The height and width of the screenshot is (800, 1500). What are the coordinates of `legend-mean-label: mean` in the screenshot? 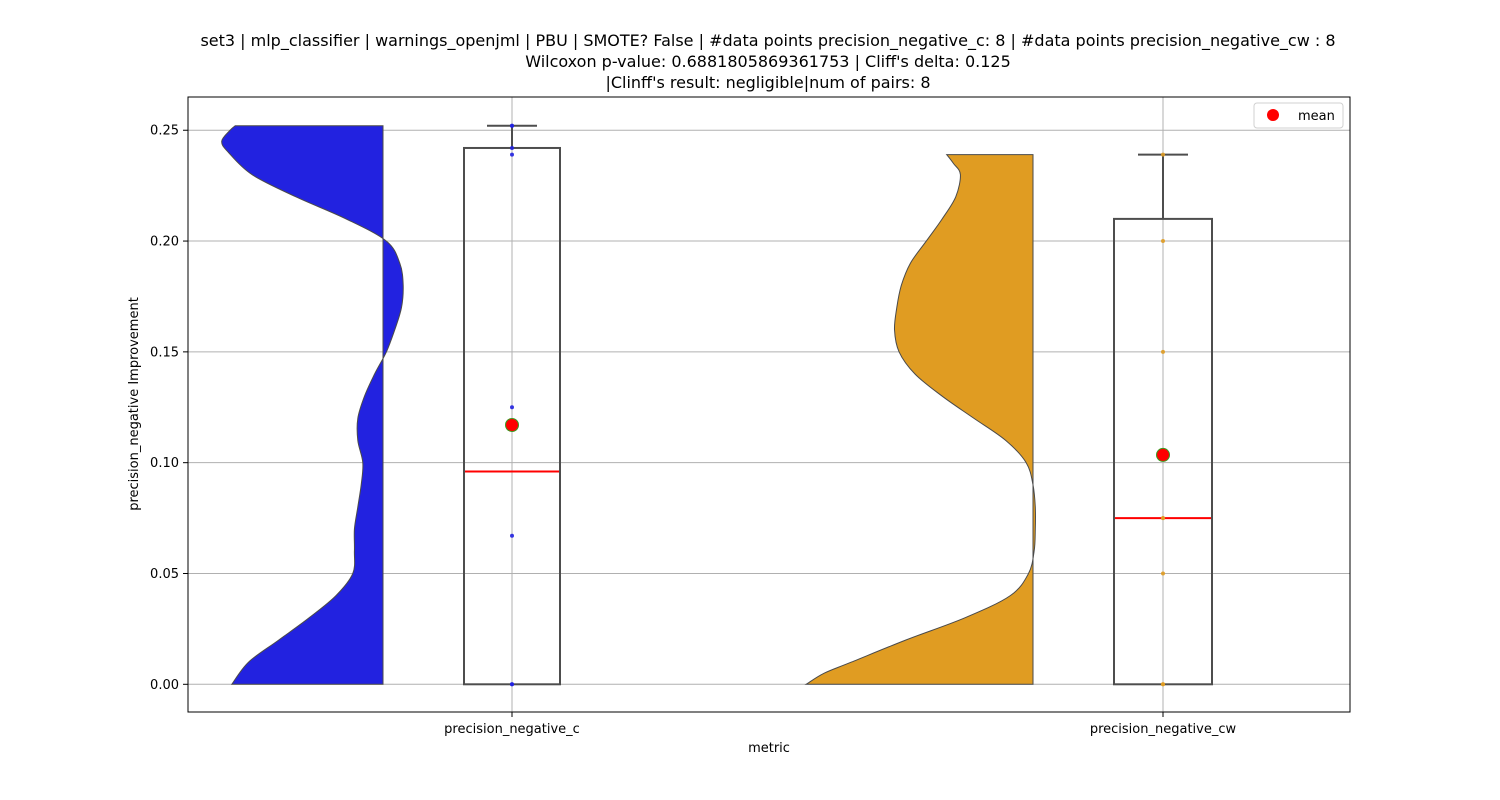 It's located at (1316, 116).